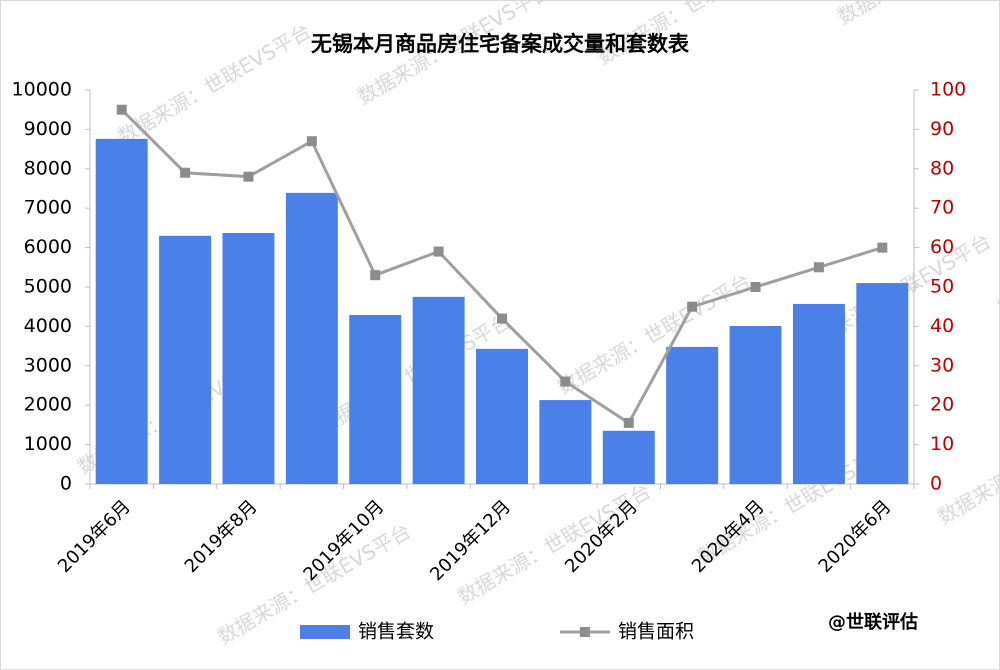 This screenshot has height=670, width=1000. Describe the element at coordinates (48, 208) in the screenshot. I see `y-tick-label: 7000` at that location.